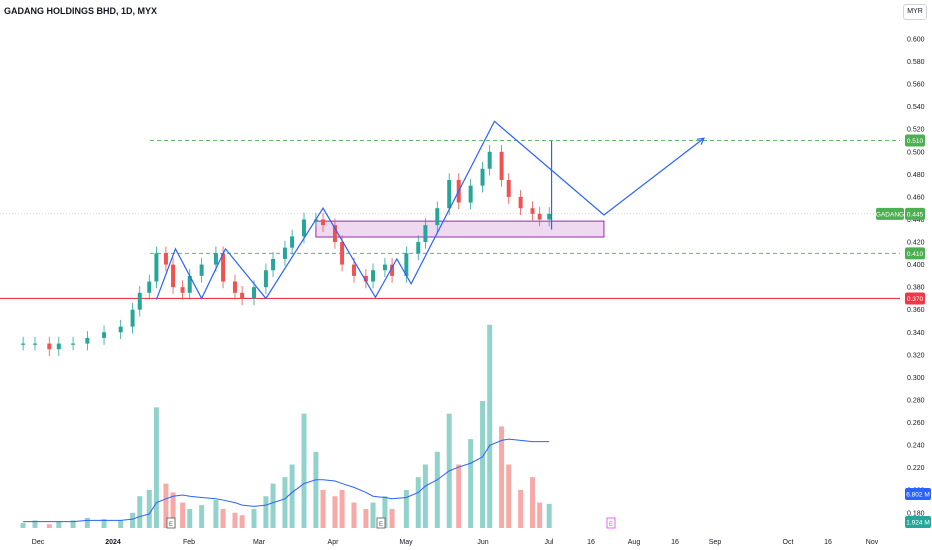 This screenshot has width=932, height=550. What do you see at coordinates (915, 299) in the screenshot?
I see `base-tag-label: 0.370` at bounding box center [915, 299].